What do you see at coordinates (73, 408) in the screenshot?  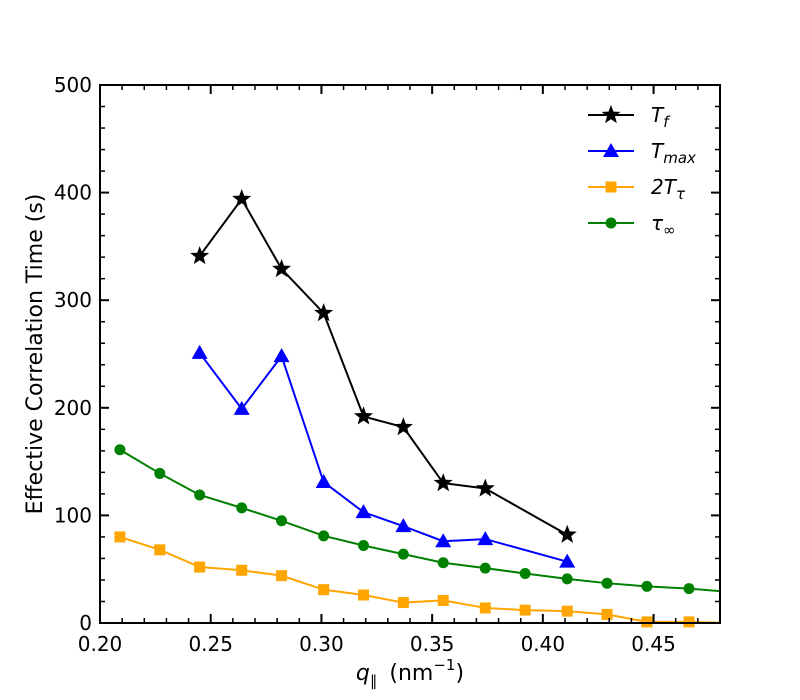 I see `y-tick-label: 200` at bounding box center [73, 408].